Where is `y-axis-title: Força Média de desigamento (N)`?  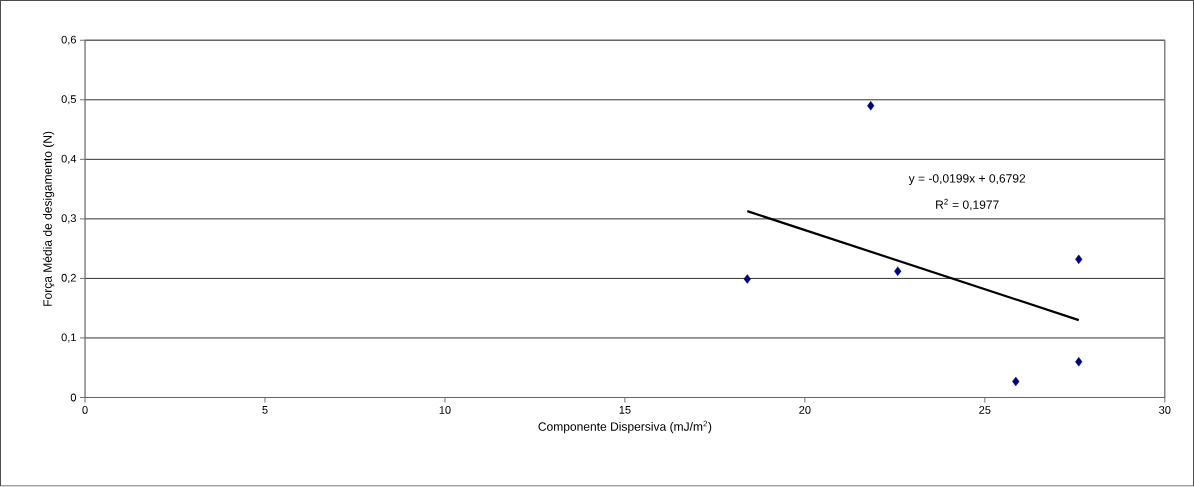 y-axis-title: Força Média de desigamento (N) is located at coordinates (48, 219).